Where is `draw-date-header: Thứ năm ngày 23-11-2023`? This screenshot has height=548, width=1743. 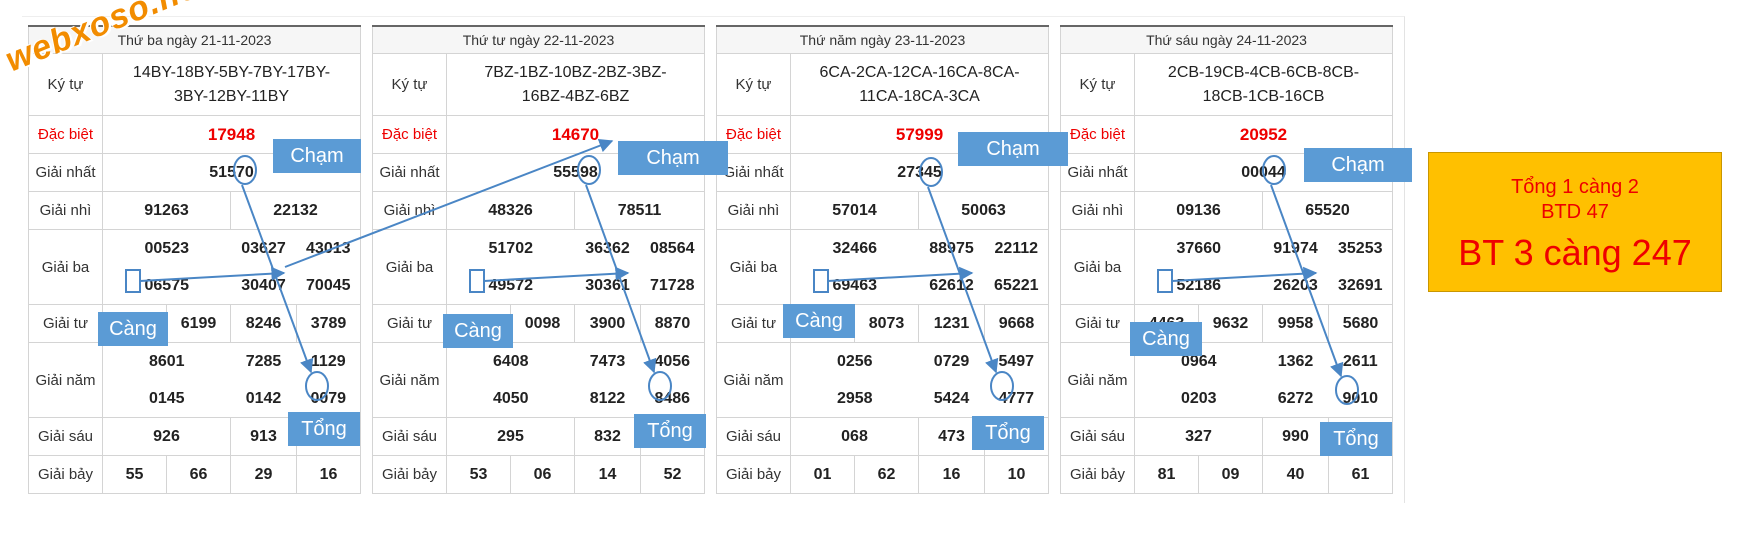
draw-date-header: Thứ năm ngày 23-11-2023 is located at coordinates (882, 39).